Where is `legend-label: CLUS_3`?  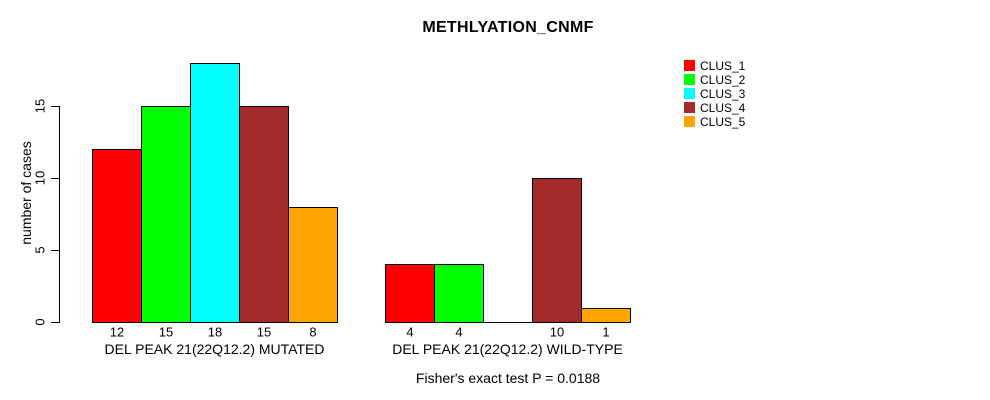 legend-label: CLUS_3 is located at coordinates (723, 93).